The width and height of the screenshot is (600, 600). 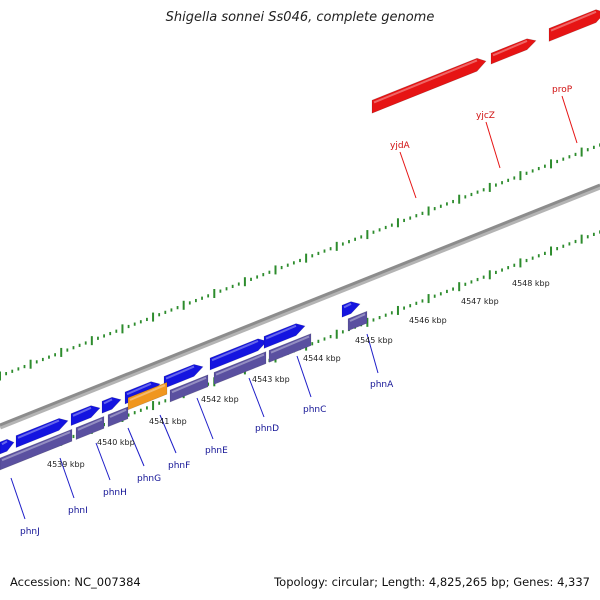 I want to click on gene-label: proP, so click(x=562, y=90).